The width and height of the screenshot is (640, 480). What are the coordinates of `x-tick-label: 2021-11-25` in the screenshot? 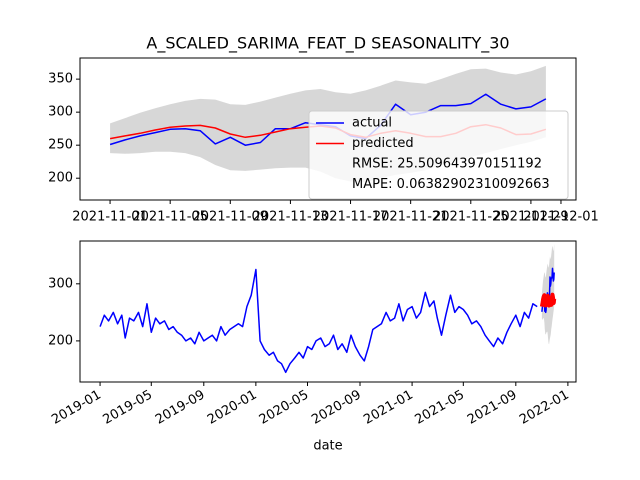 It's located at (471, 217).